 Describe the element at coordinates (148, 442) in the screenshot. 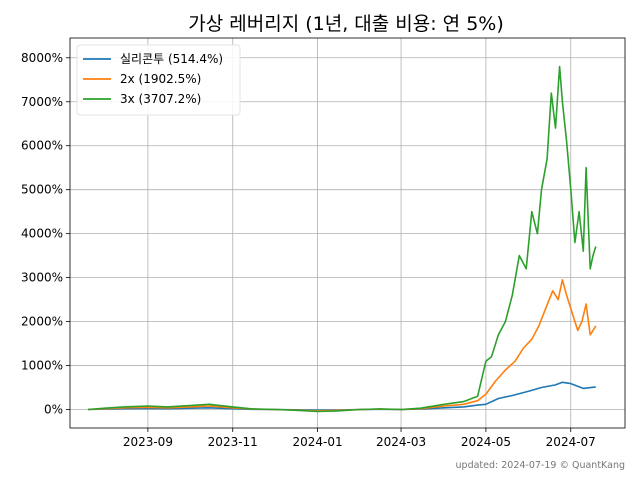

I see `x-tick-label: 2023-09` at that location.